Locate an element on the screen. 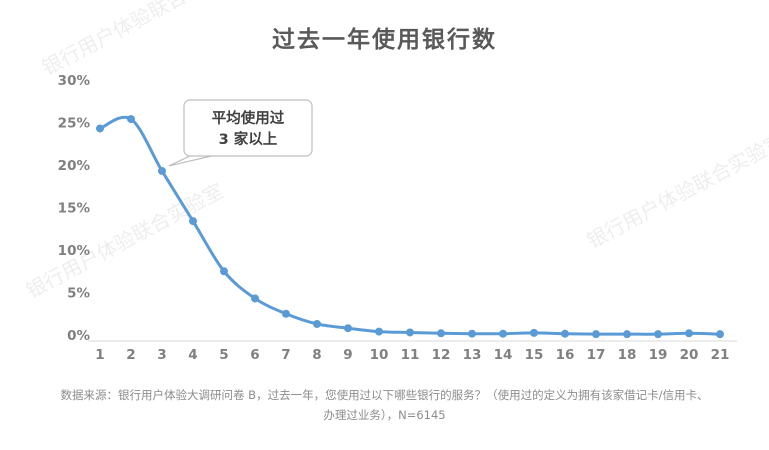 This screenshot has width=769, height=450. y-tick-label: 20% is located at coordinates (73, 166).